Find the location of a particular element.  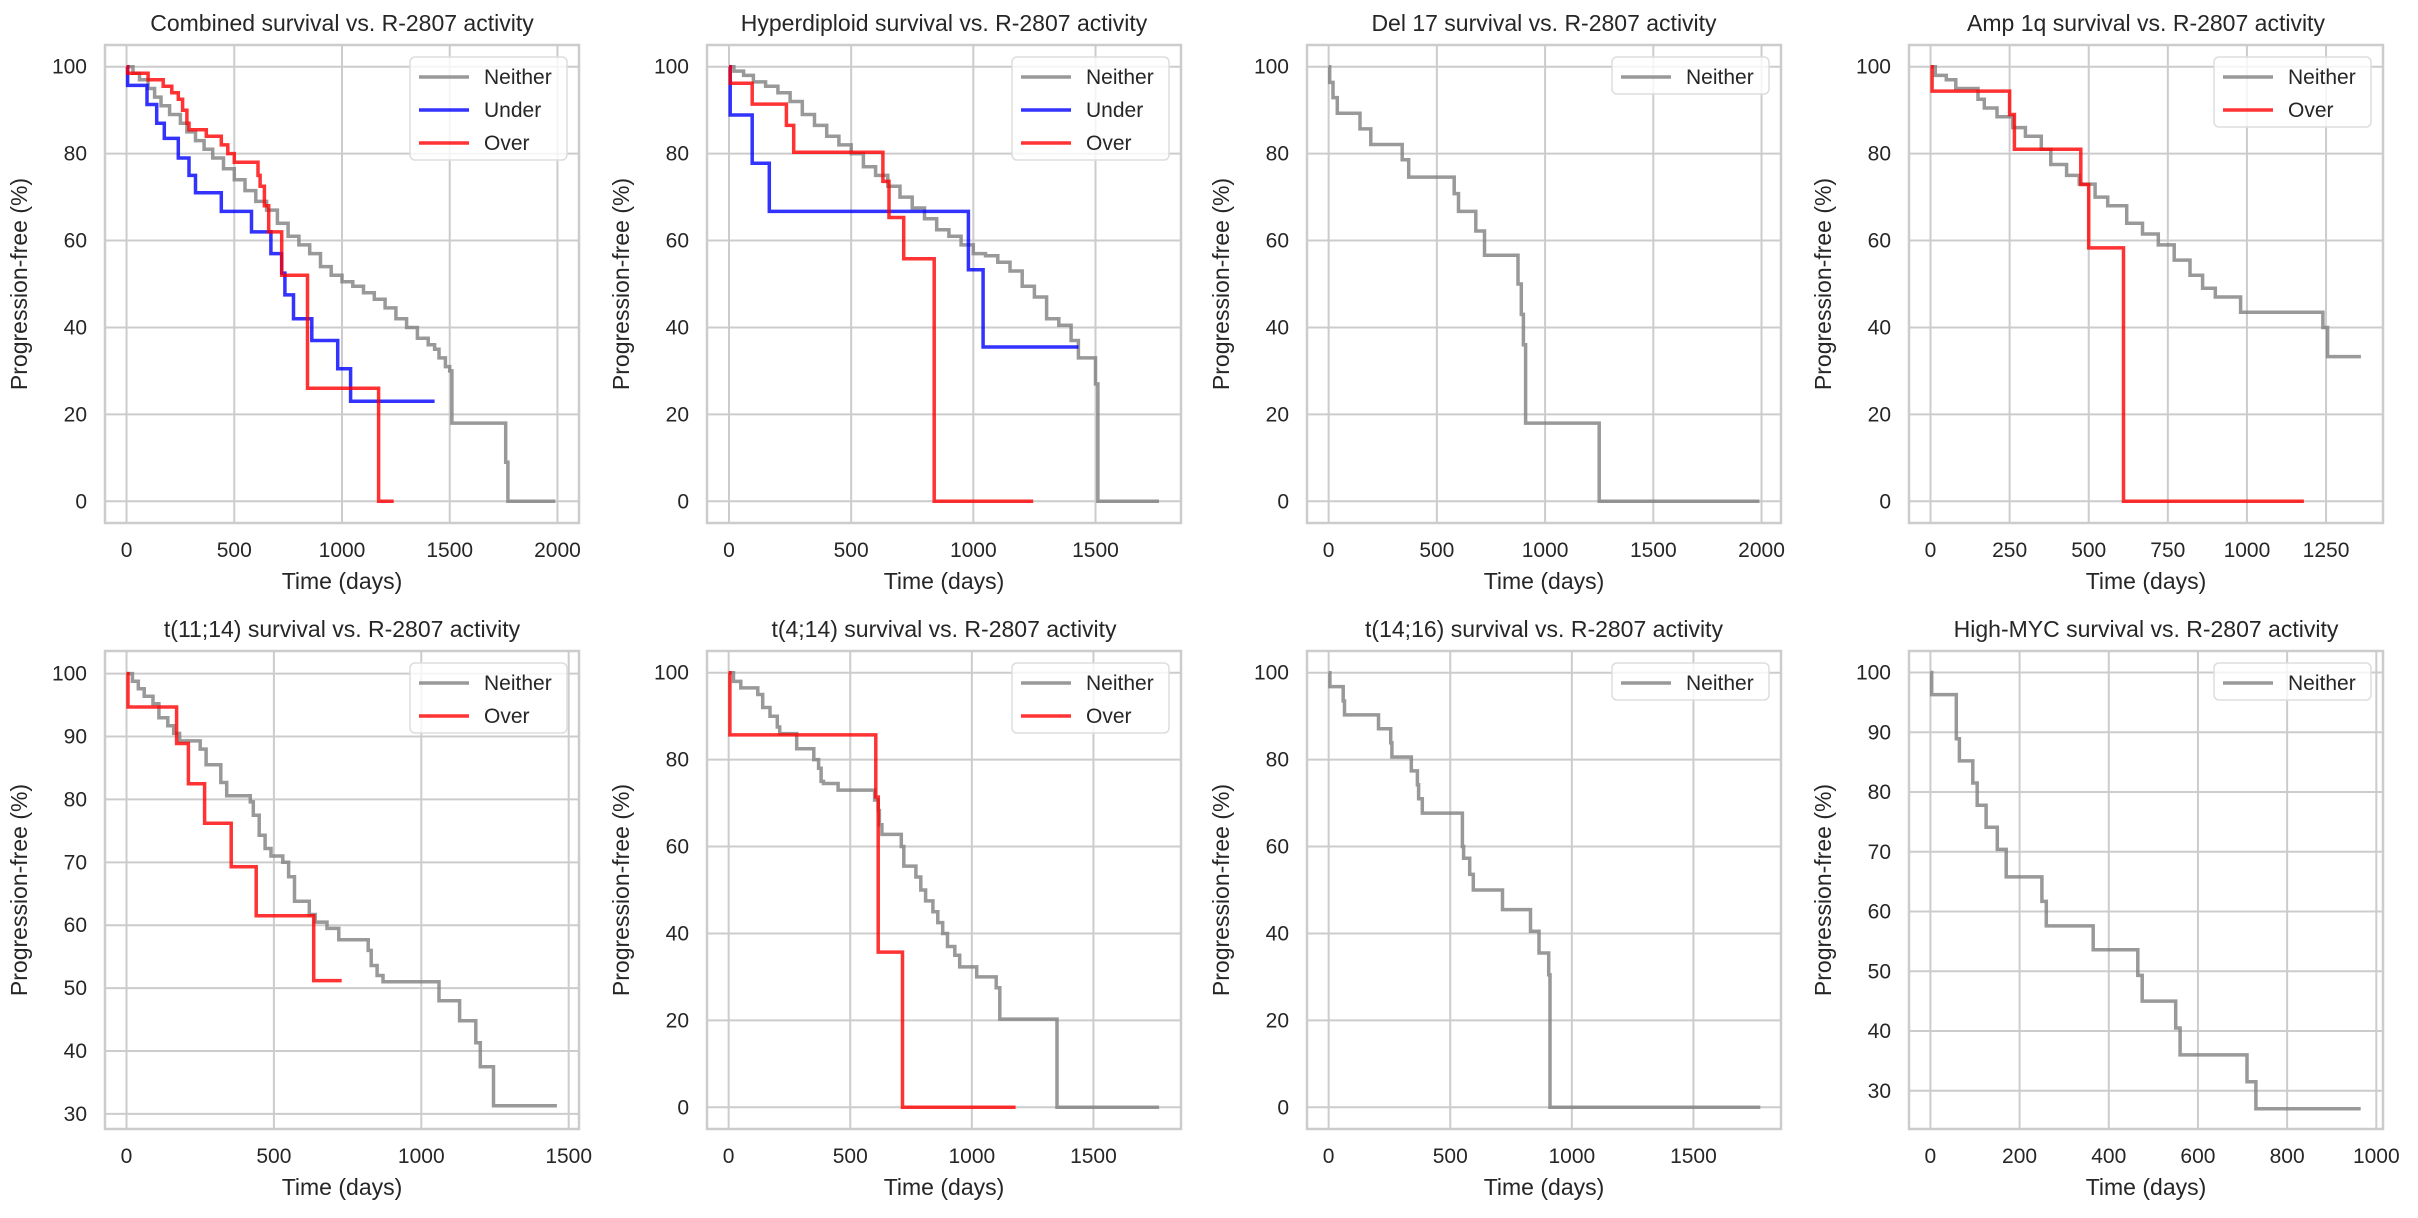

y-tick-label: 90 is located at coordinates (1879, 732).